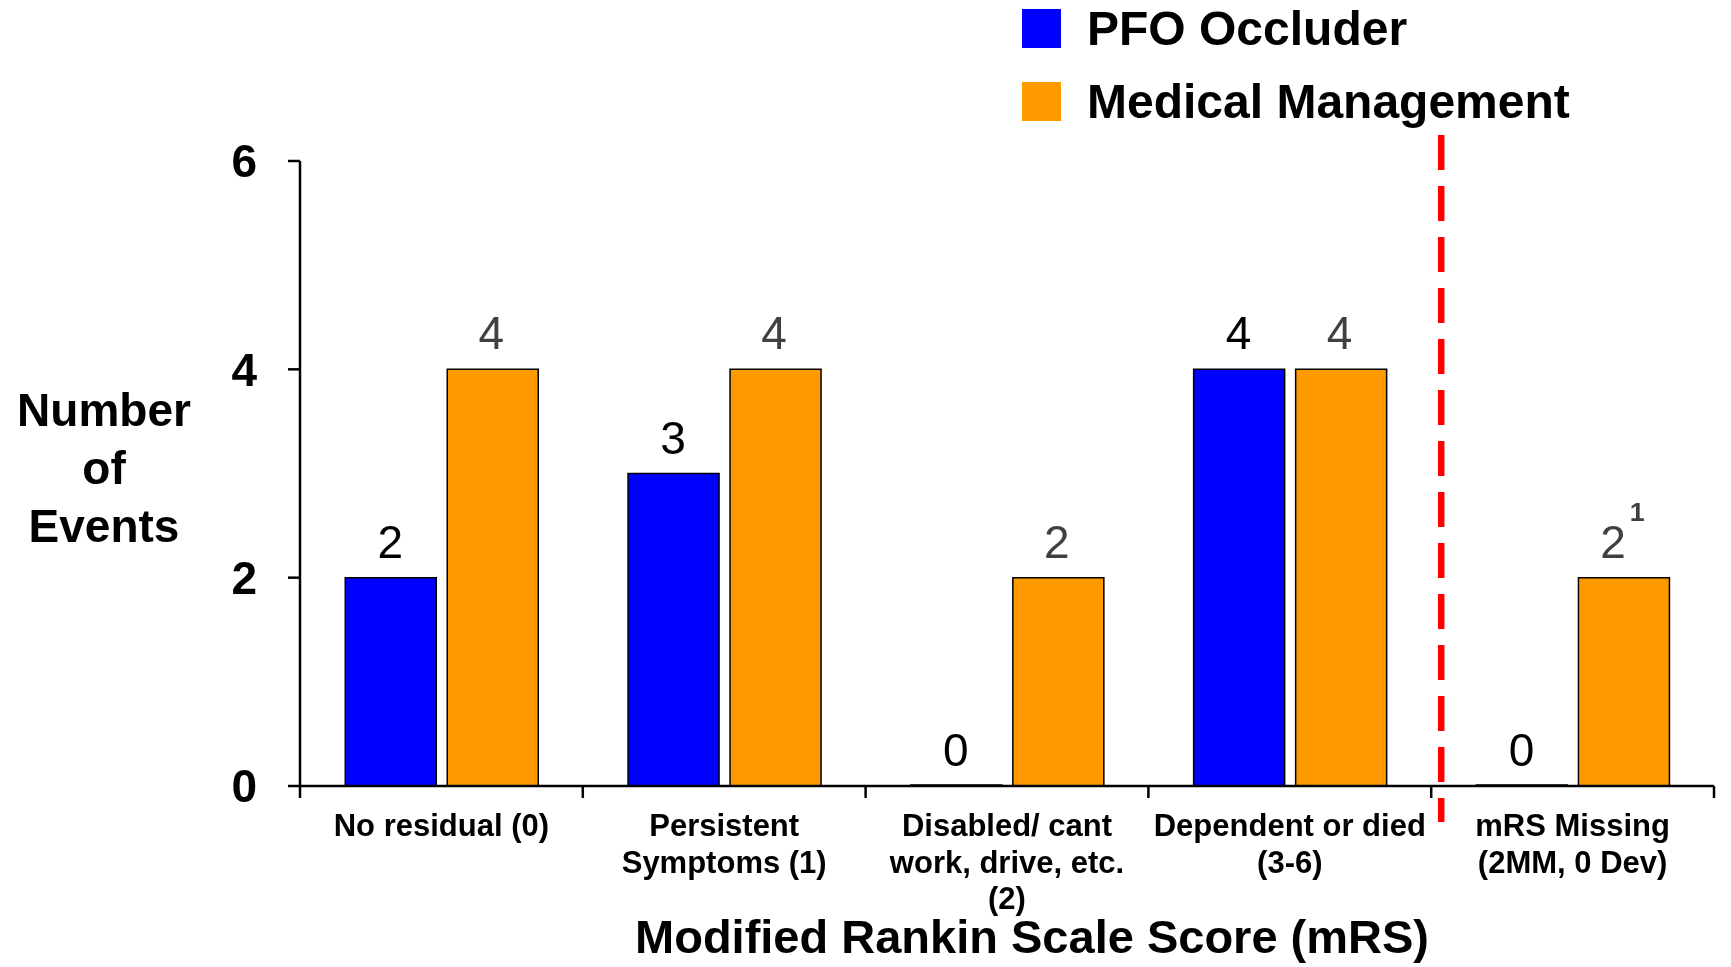  What do you see at coordinates (1247, 28) in the screenshot?
I see `legend-label: PFO Occluder` at bounding box center [1247, 28].